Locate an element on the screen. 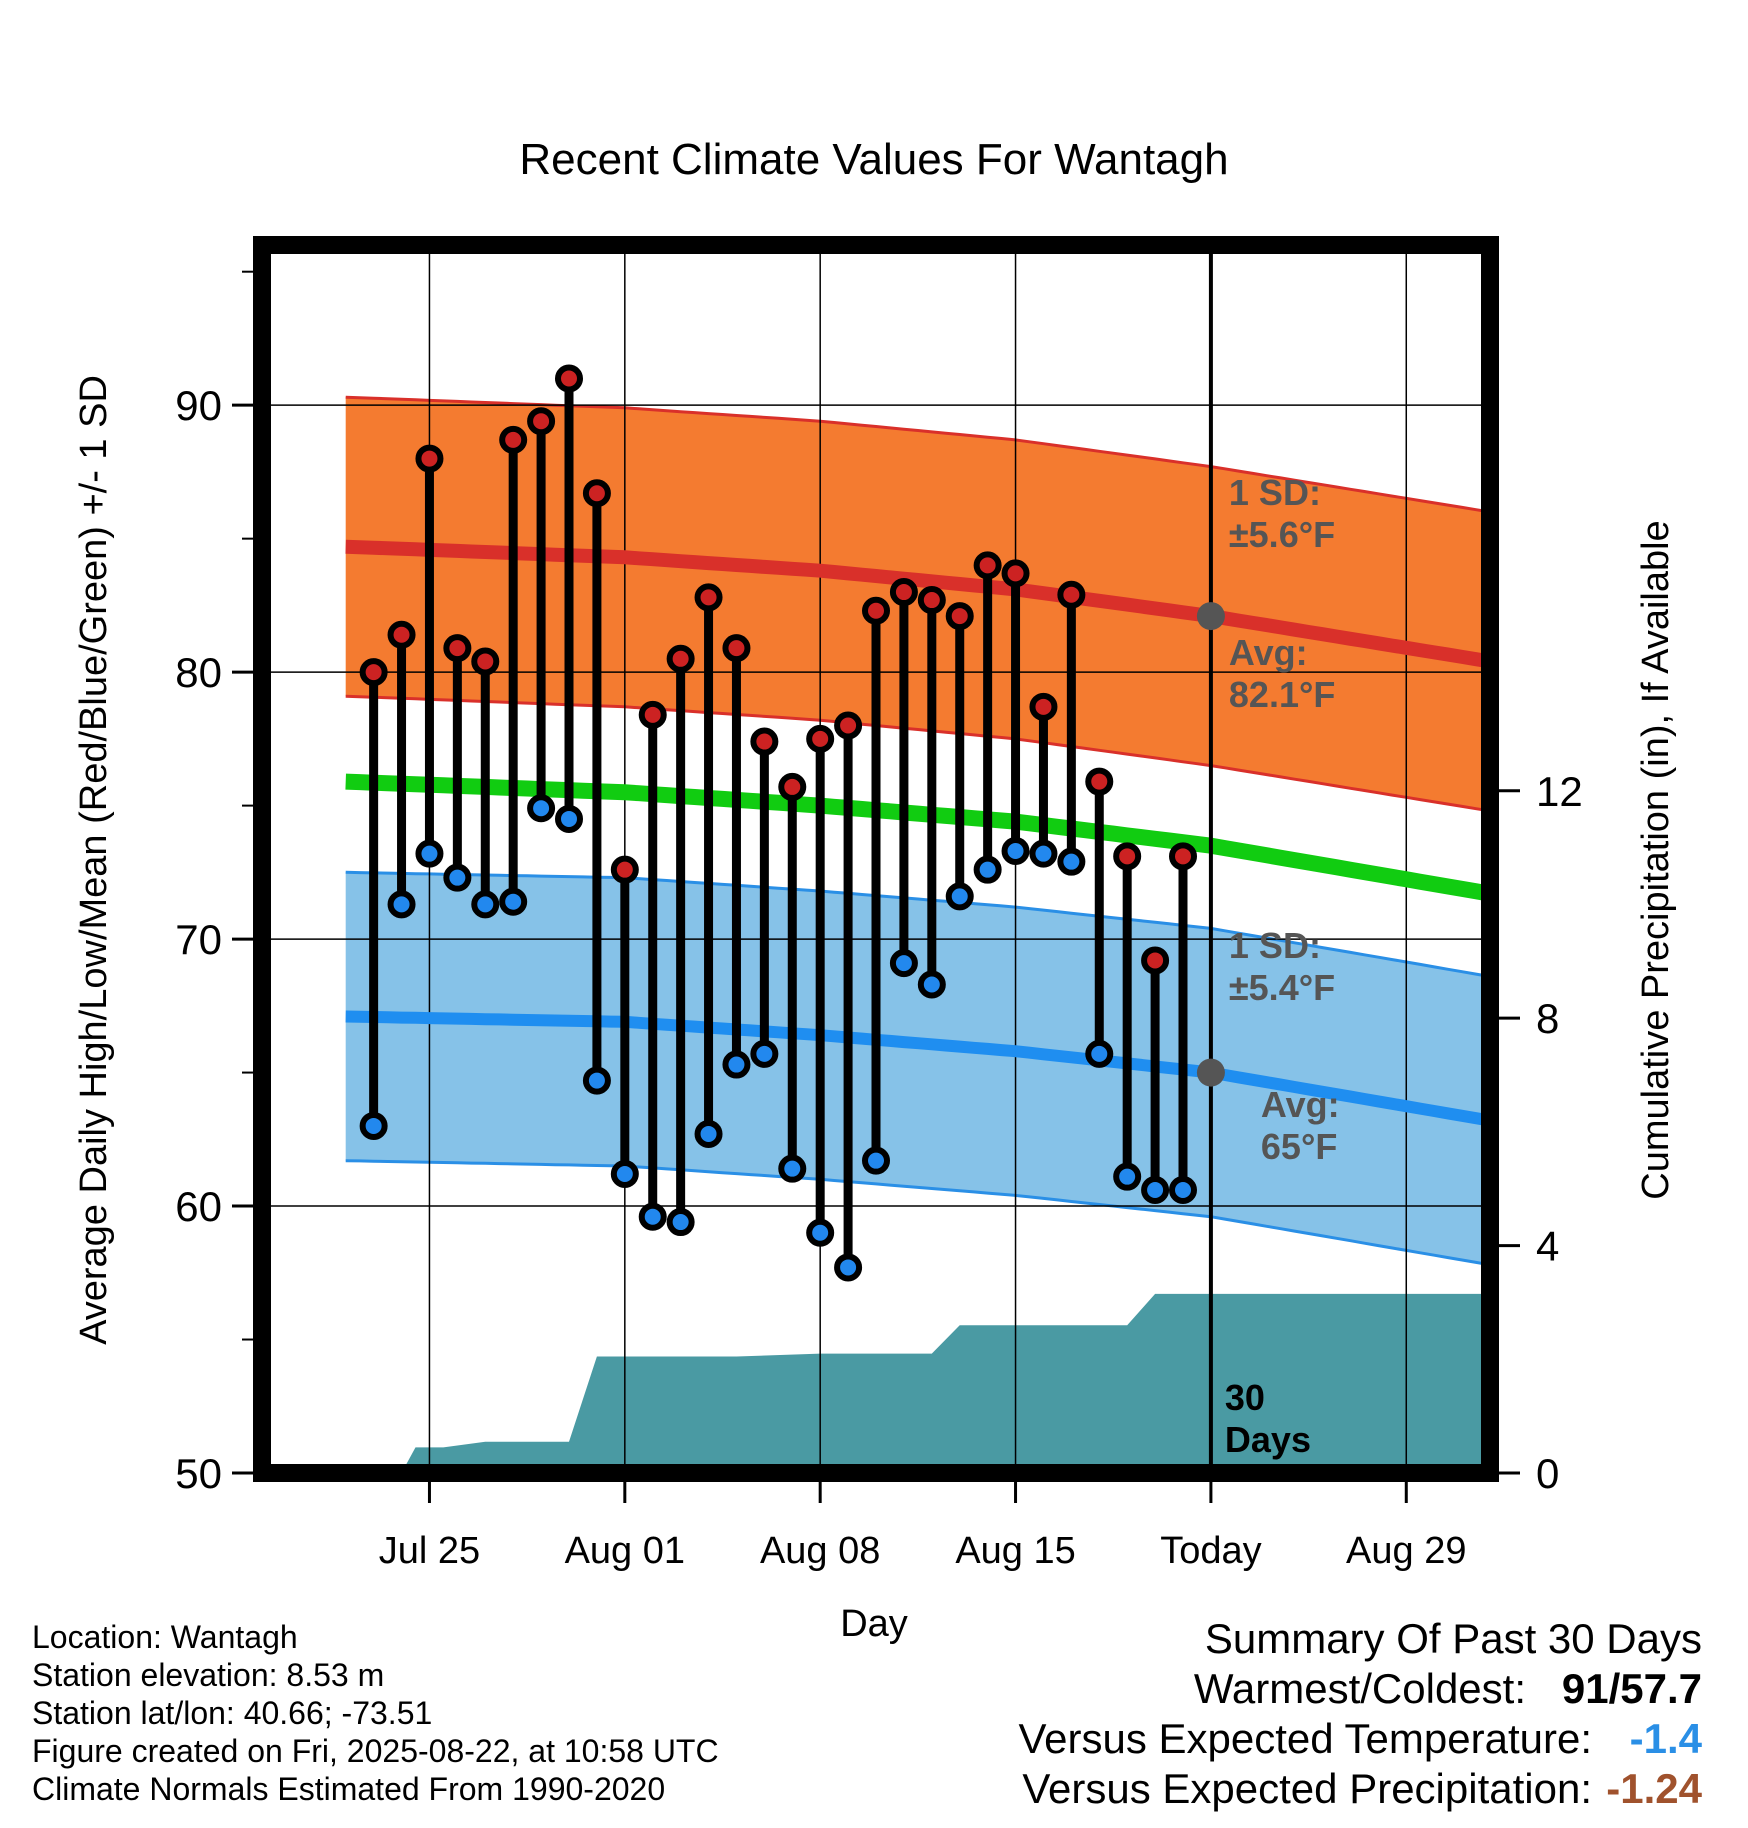 Image resolution: width=1748 pixels, height=1828 pixels. period-label-line-2: Days is located at coordinates (1268, 1439).